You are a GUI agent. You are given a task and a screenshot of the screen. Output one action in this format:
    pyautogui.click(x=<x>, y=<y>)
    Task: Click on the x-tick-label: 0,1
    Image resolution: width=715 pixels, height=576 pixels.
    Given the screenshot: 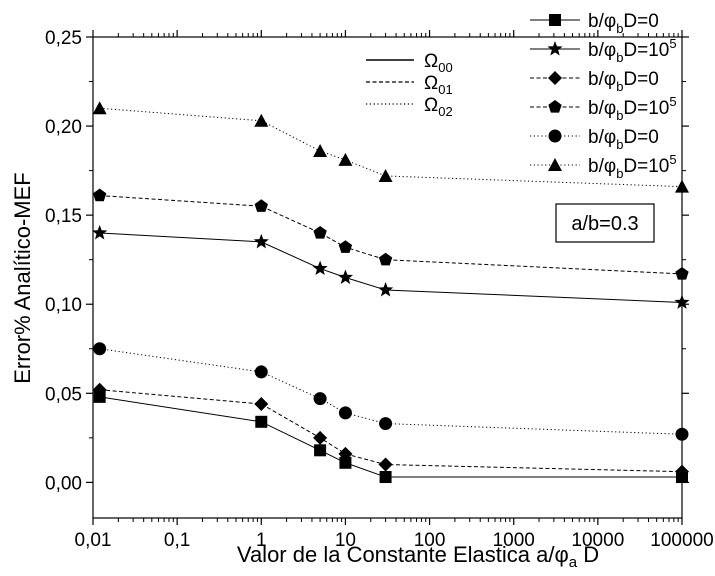 What is the action you would take?
    pyautogui.click(x=177, y=540)
    